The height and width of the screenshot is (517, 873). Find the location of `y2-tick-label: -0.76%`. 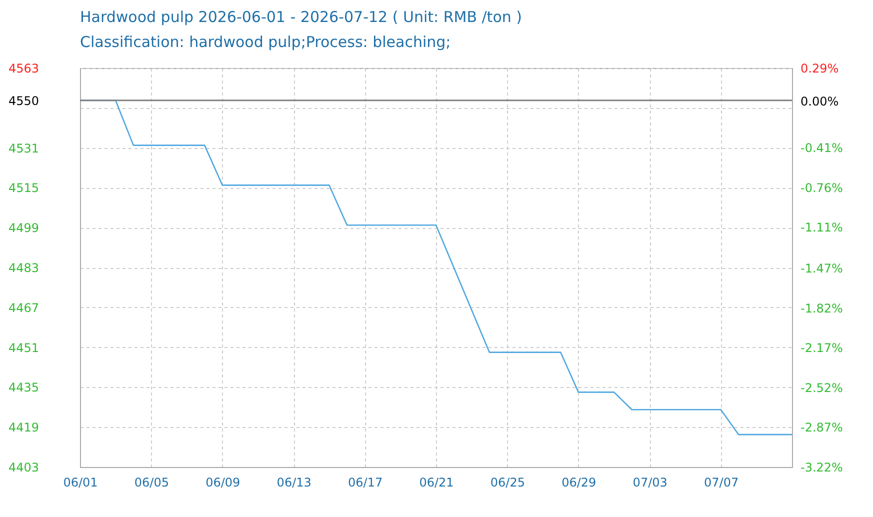

y2-tick-label: -0.76% is located at coordinates (821, 187).